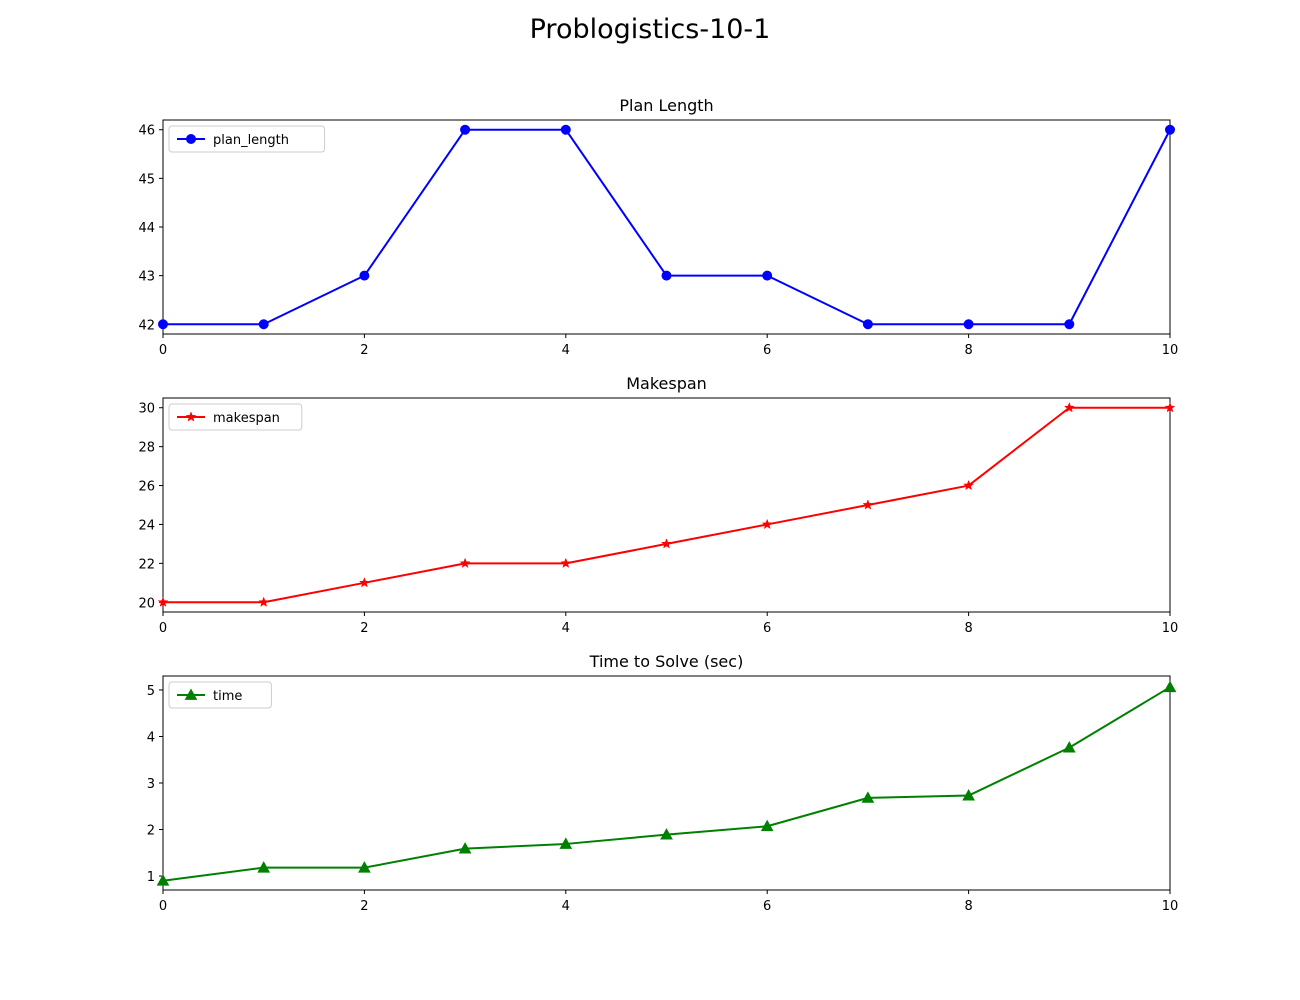 The width and height of the screenshot is (1300, 1000). I want to click on subplot-title: Makespan, so click(666, 383).